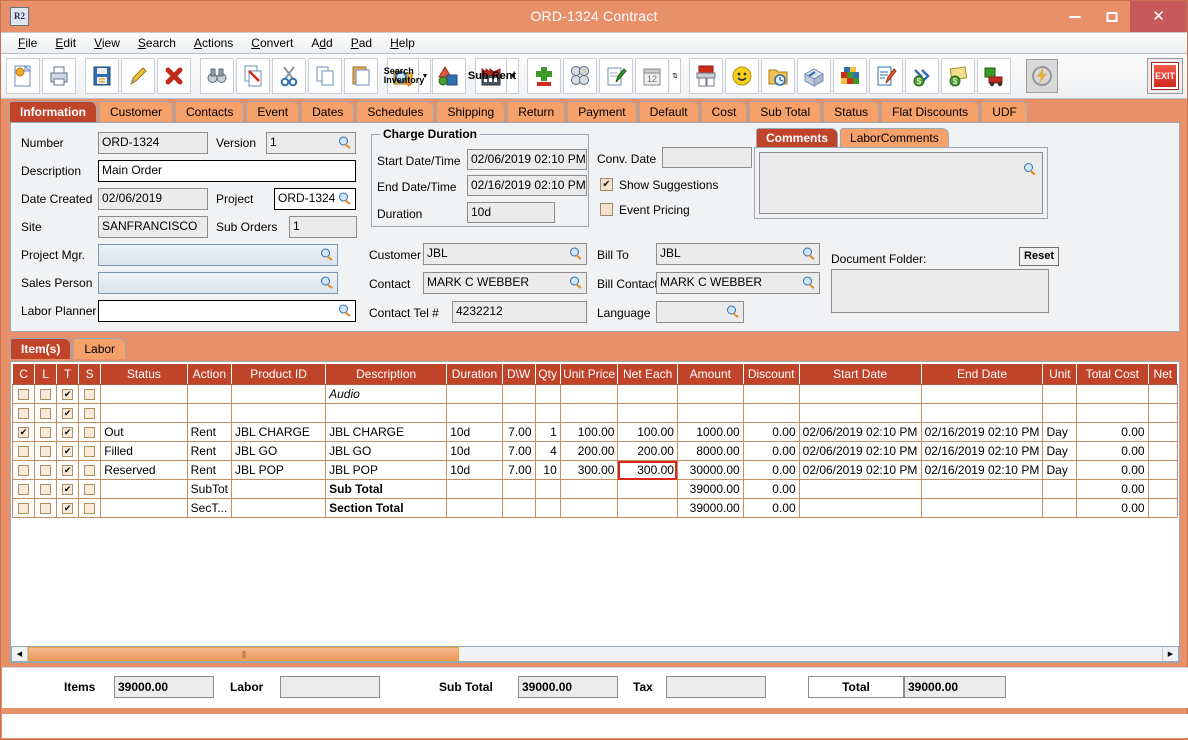 The image size is (1188, 740). What do you see at coordinates (41, 348) in the screenshot?
I see `item-tab-item-s-: Item(s)` at bounding box center [41, 348].